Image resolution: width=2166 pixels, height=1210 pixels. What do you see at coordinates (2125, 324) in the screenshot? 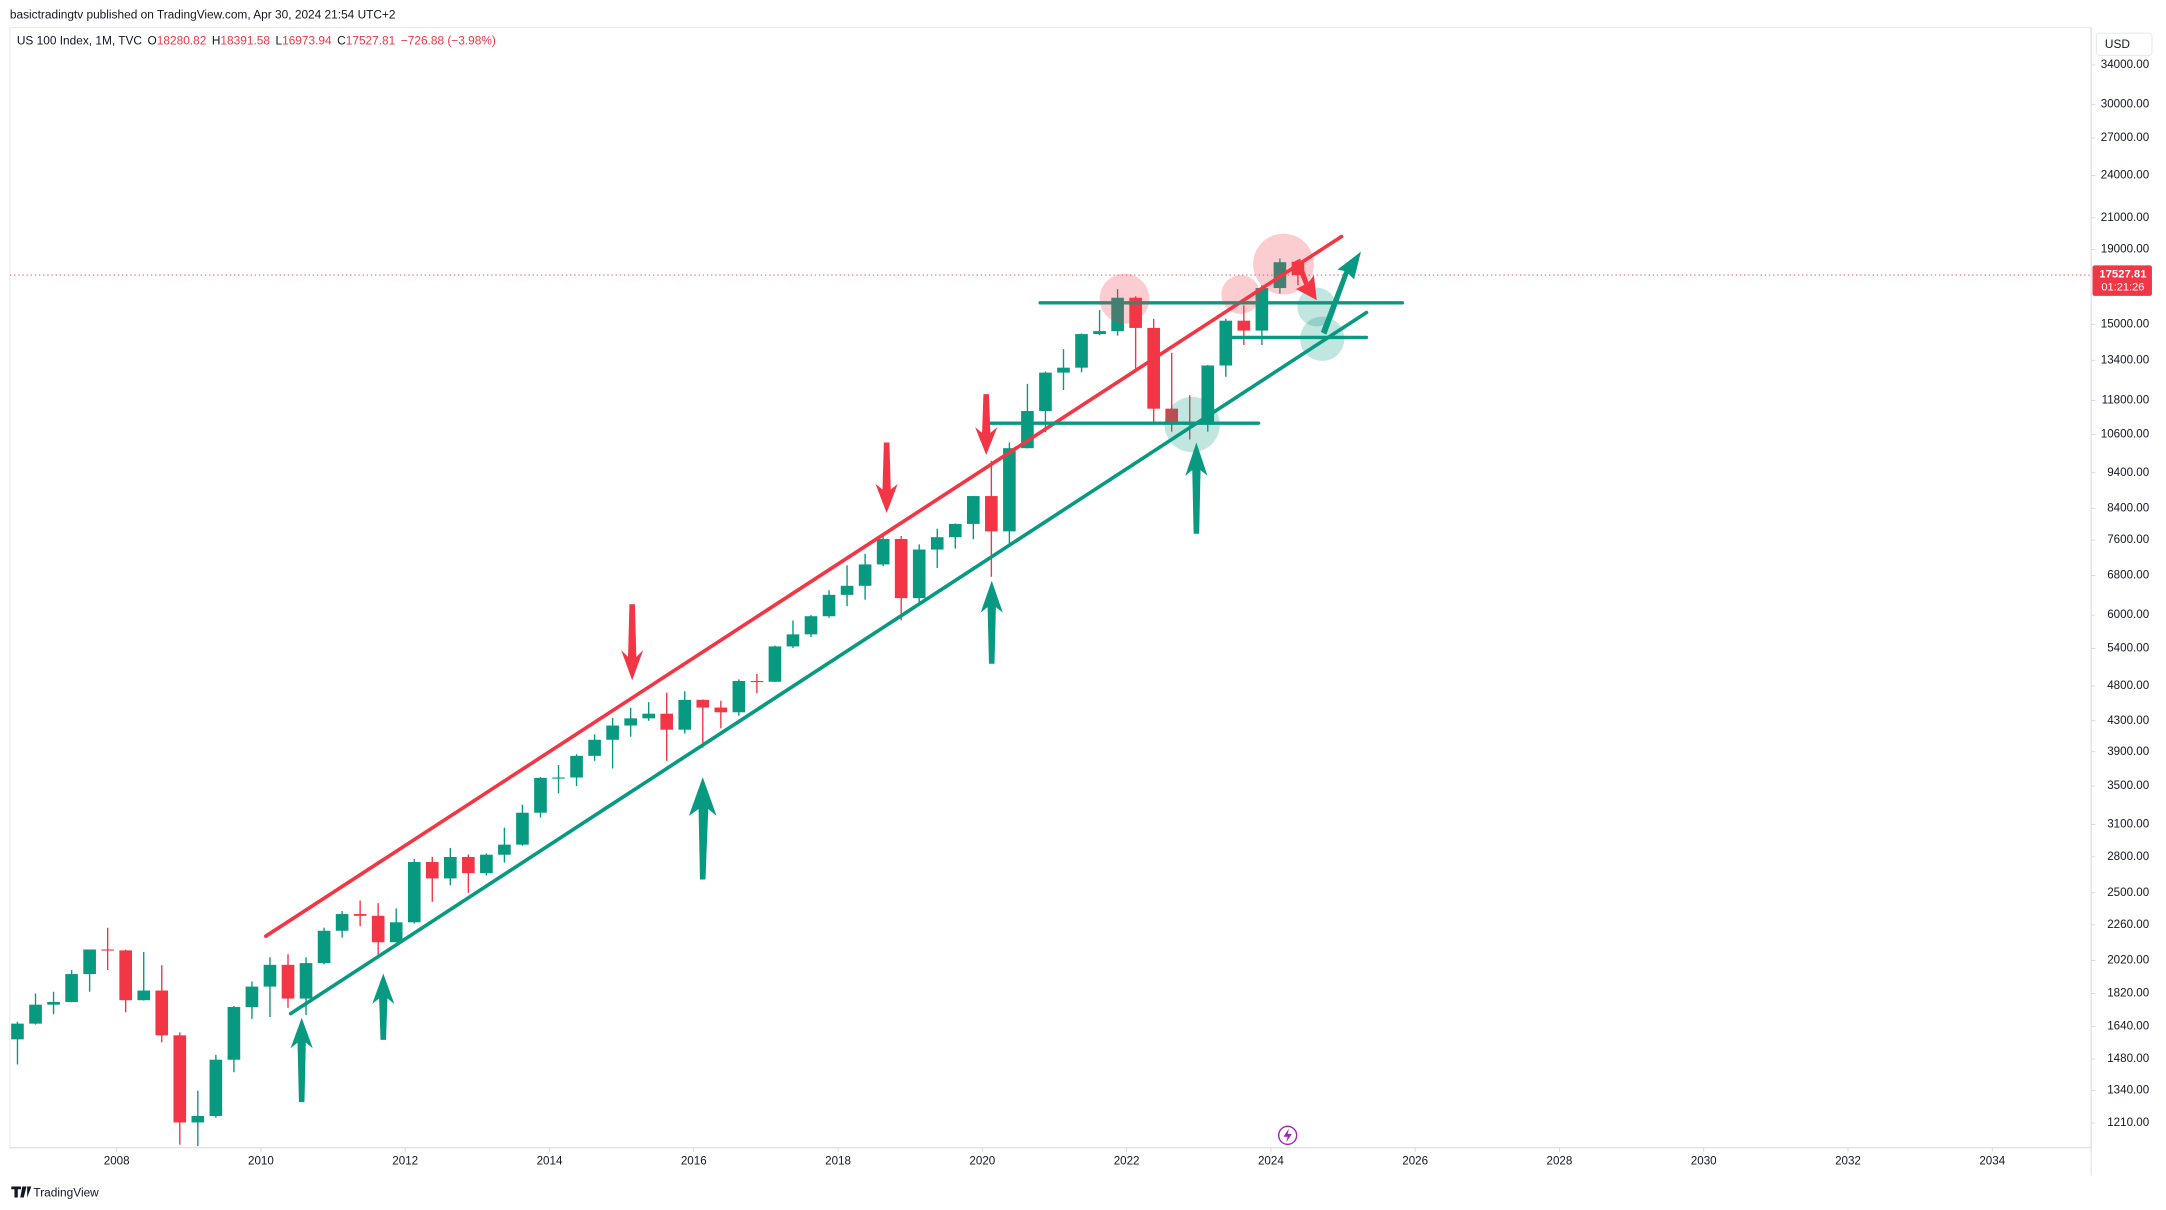
I see `y-tick-label: 15000.00` at bounding box center [2125, 324].